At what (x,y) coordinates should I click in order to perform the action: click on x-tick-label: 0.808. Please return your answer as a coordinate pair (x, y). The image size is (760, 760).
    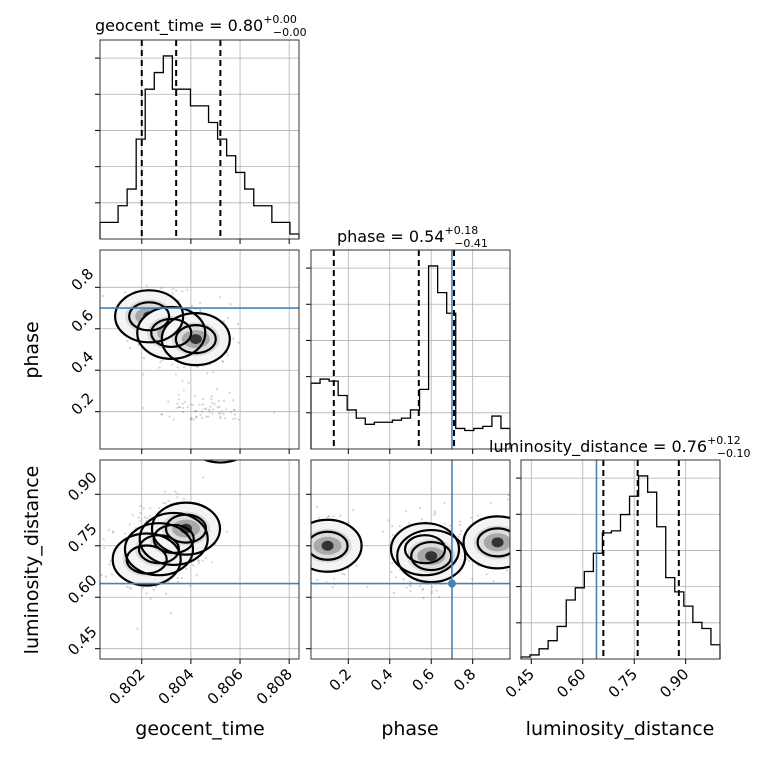
    Looking at the image, I should click on (274, 686).